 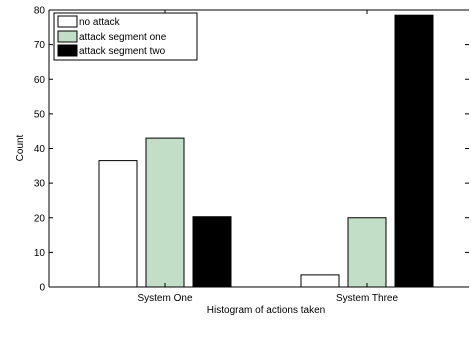 What do you see at coordinates (40, 184) in the screenshot?
I see `y-tick-label-30: 30` at bounding box center [40, 184].